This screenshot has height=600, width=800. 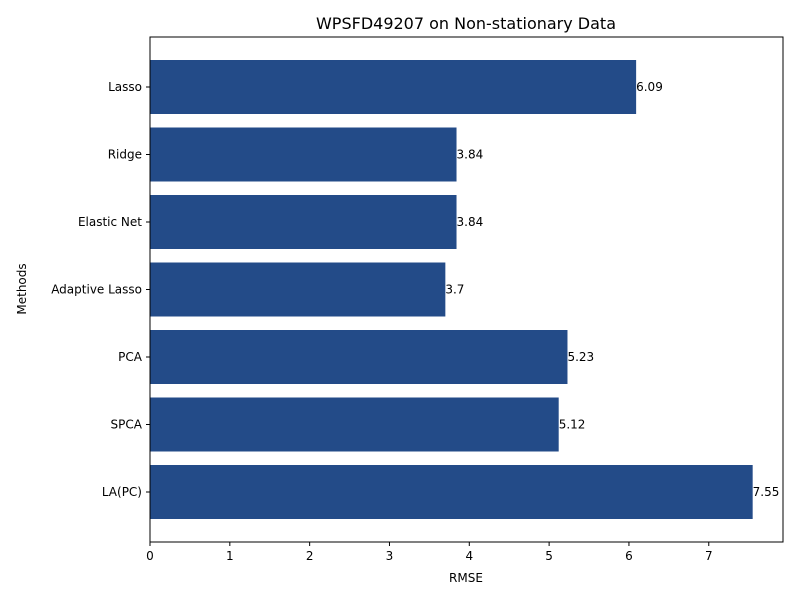 What do you see at coordinates (130, 357) in the screenshot?
I see `y-tick-label: PCA` at bounding box center [130, 357].